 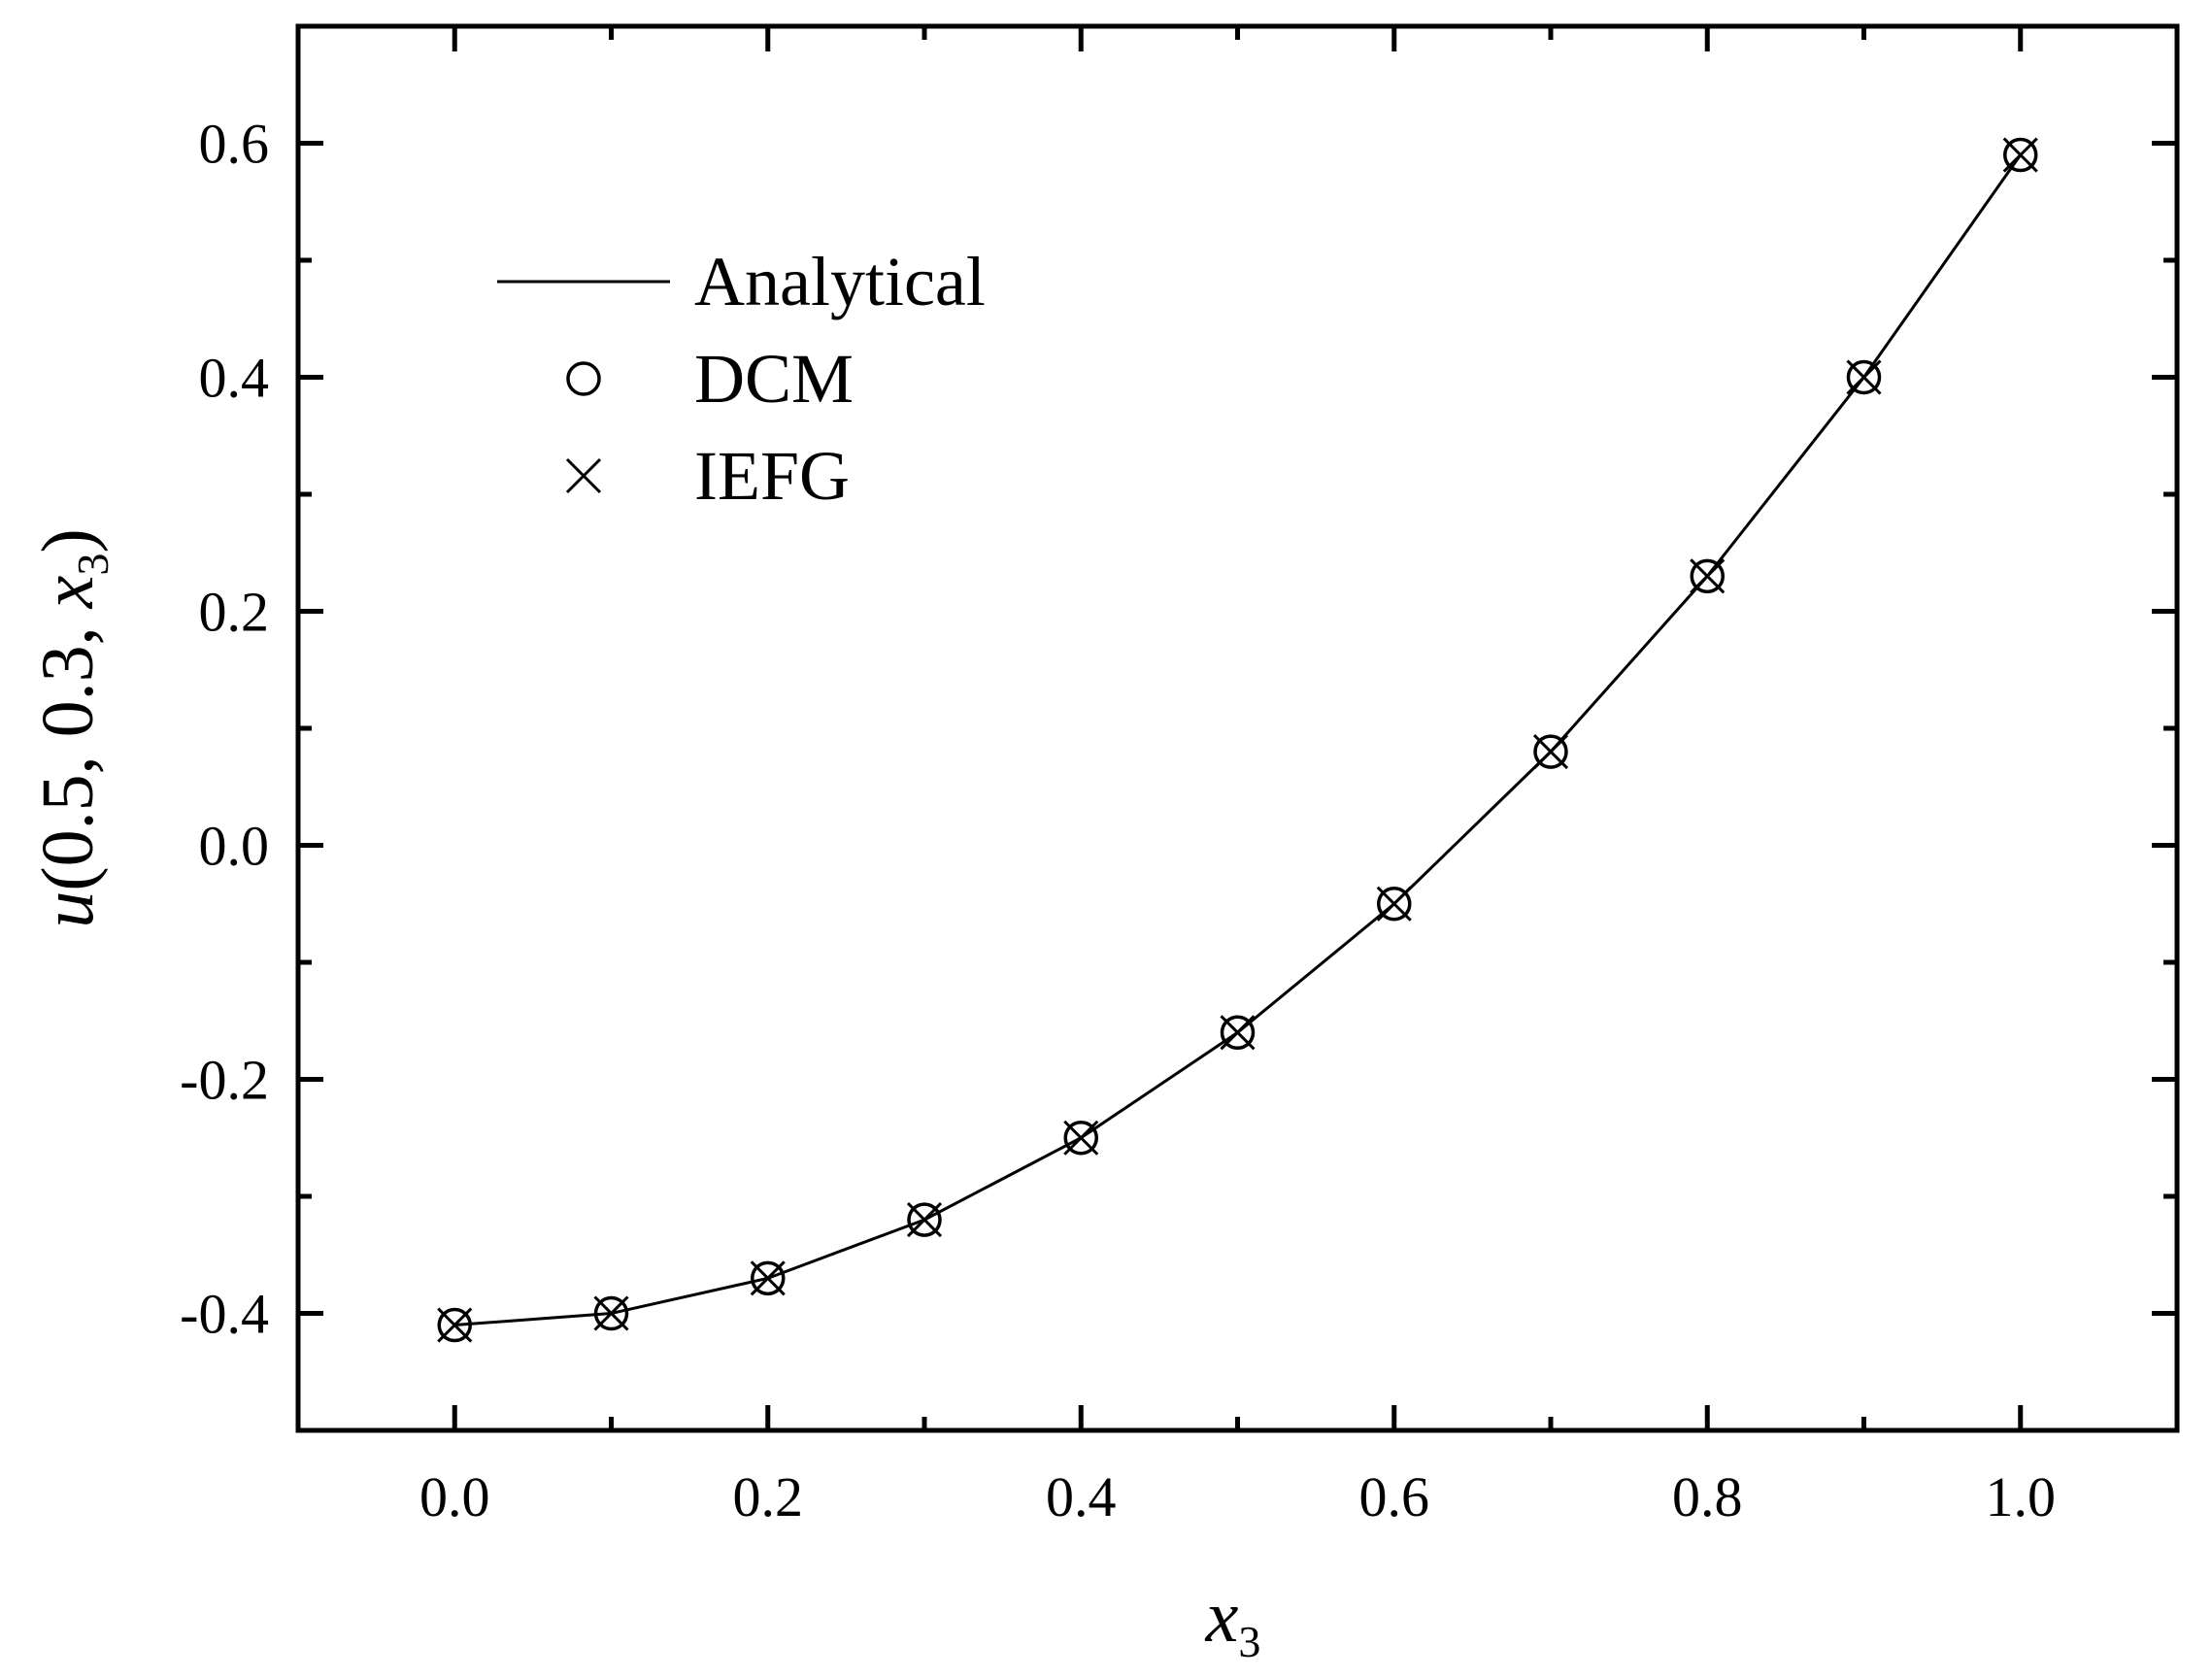 What do you see at coordinates (840, 281) in the screenshot?
I see `legend-label: Analytical` at bounding box center [840, 281].